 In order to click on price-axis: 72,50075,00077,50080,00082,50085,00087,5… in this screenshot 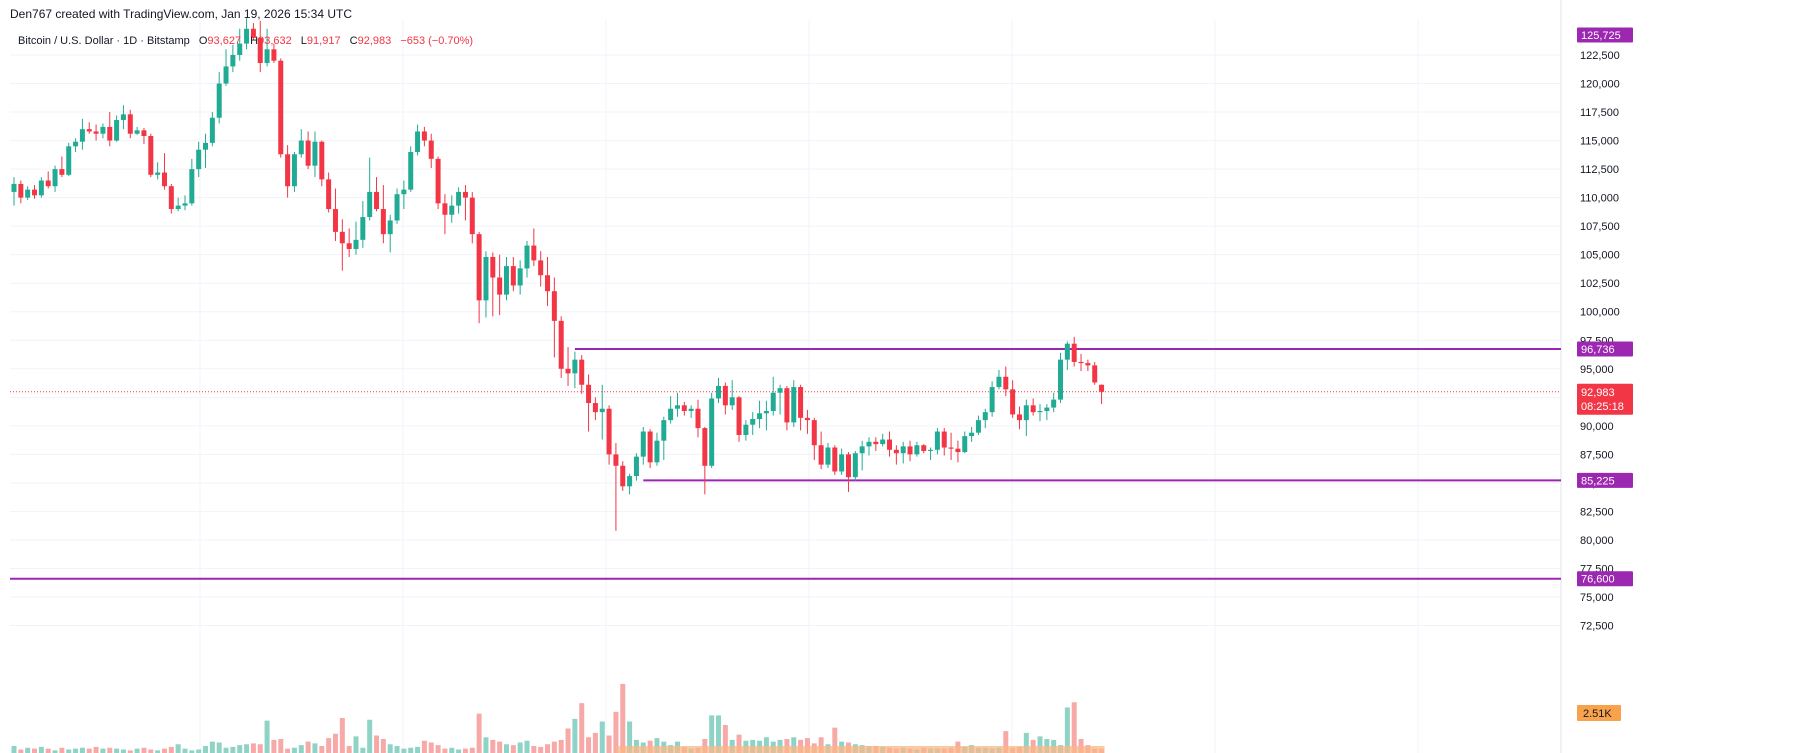, I will do `click(1600, 341)`.